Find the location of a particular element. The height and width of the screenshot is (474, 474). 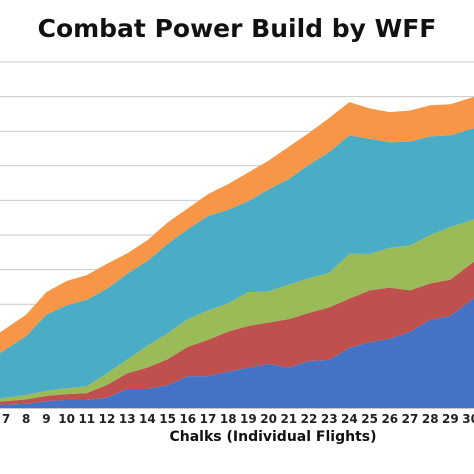

x-tick-label: 9 is located at coordinates (46, 419).